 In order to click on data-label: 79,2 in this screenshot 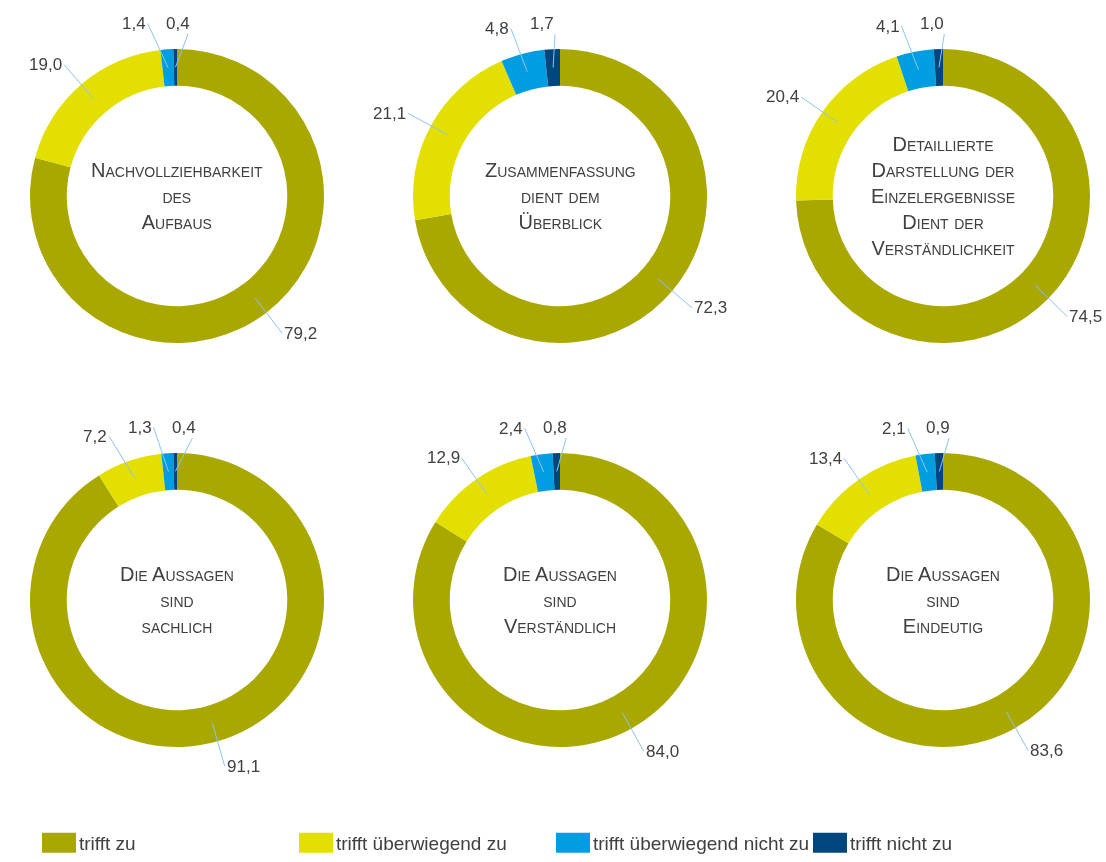, I will do `click(301, 333)`.